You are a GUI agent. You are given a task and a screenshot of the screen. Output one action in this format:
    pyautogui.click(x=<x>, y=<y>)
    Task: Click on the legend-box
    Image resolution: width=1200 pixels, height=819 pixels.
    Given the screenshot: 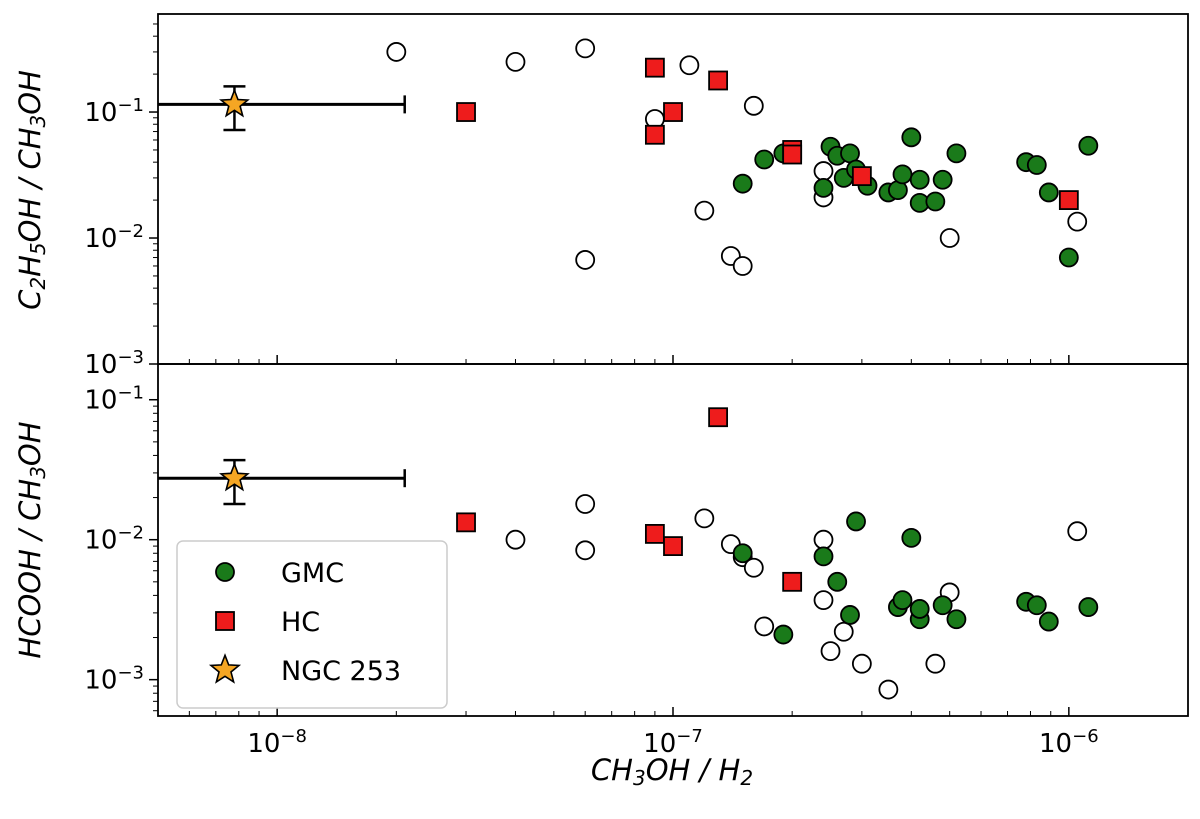 What is the action you would take?
    pyautogui.click(x=312, y=624)
    